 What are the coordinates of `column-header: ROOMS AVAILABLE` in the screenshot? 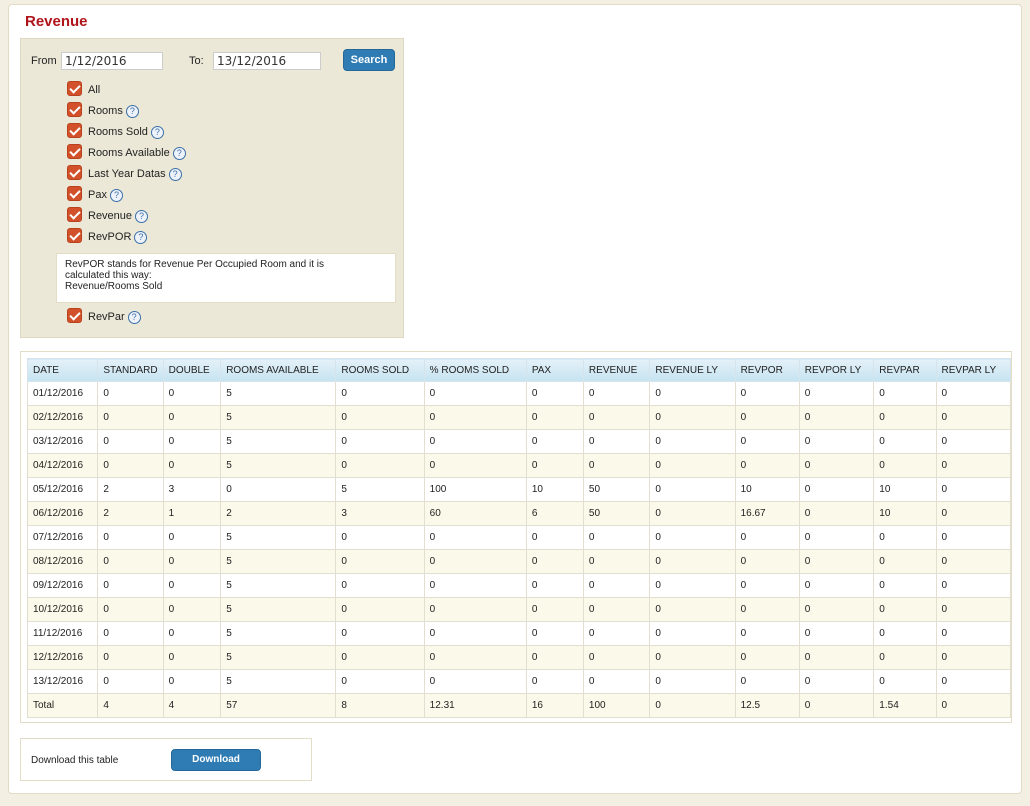 It's located at (278, 370).